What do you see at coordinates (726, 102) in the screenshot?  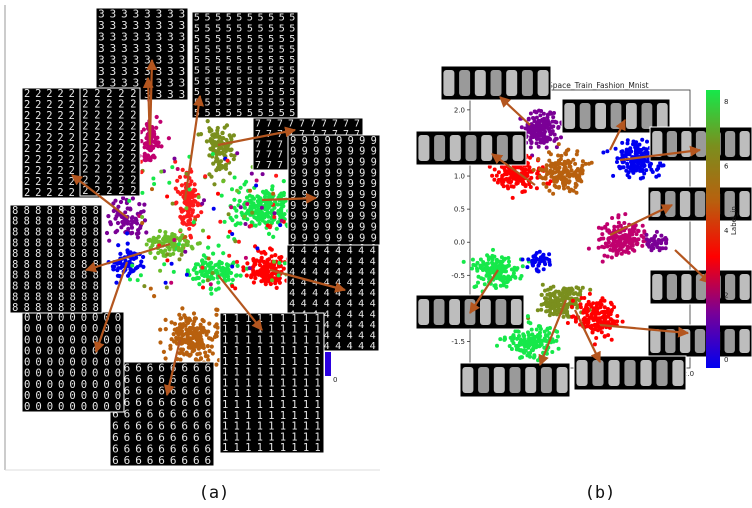 I see `colorbar-tick-label: 8` at bounding box center [726, 102].